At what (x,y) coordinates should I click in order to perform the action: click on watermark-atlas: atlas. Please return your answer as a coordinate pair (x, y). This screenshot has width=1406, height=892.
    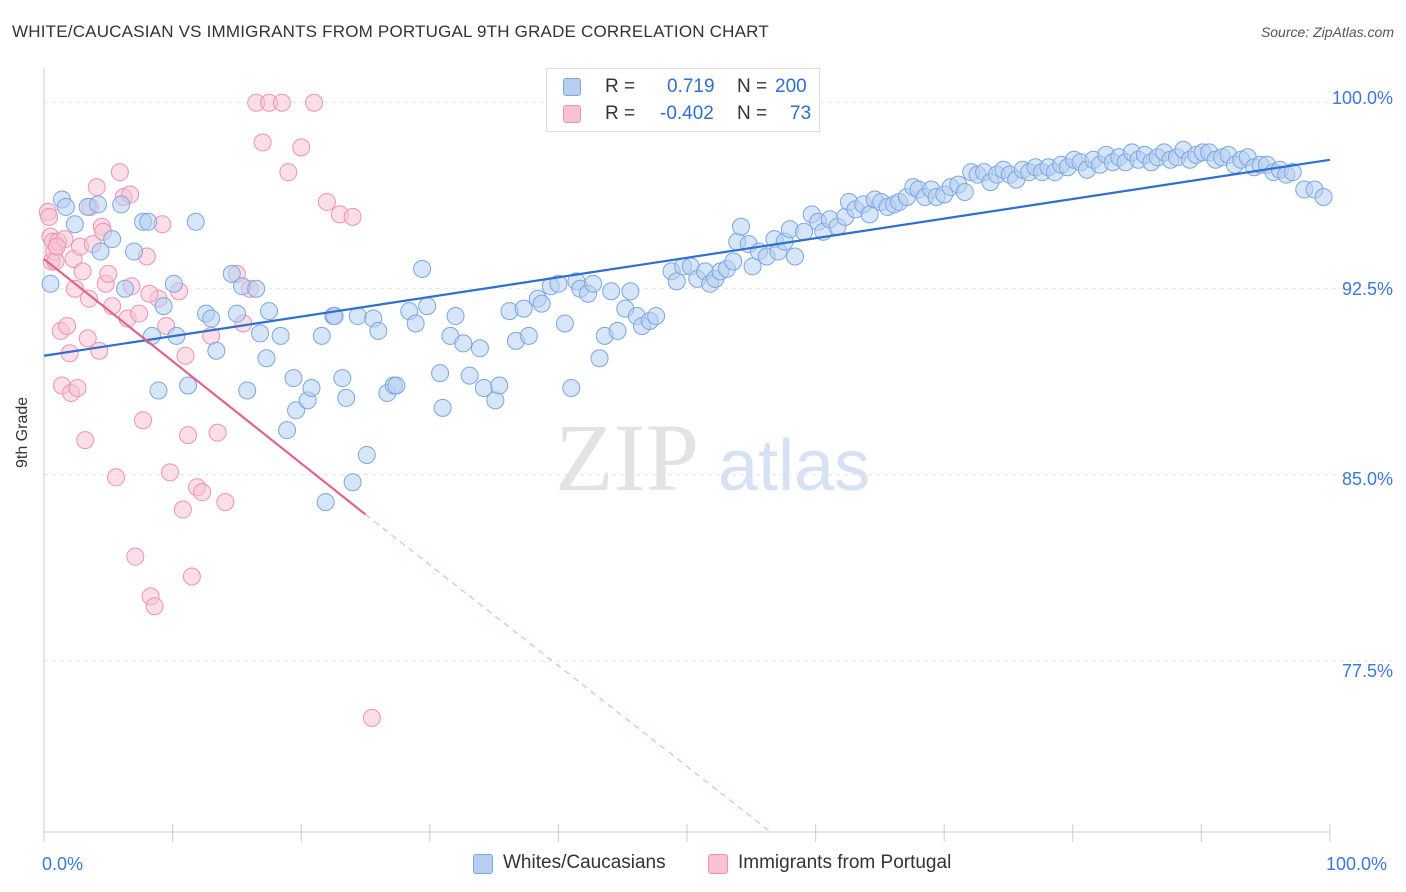
    Looking at the image, I should click on (794, 466).